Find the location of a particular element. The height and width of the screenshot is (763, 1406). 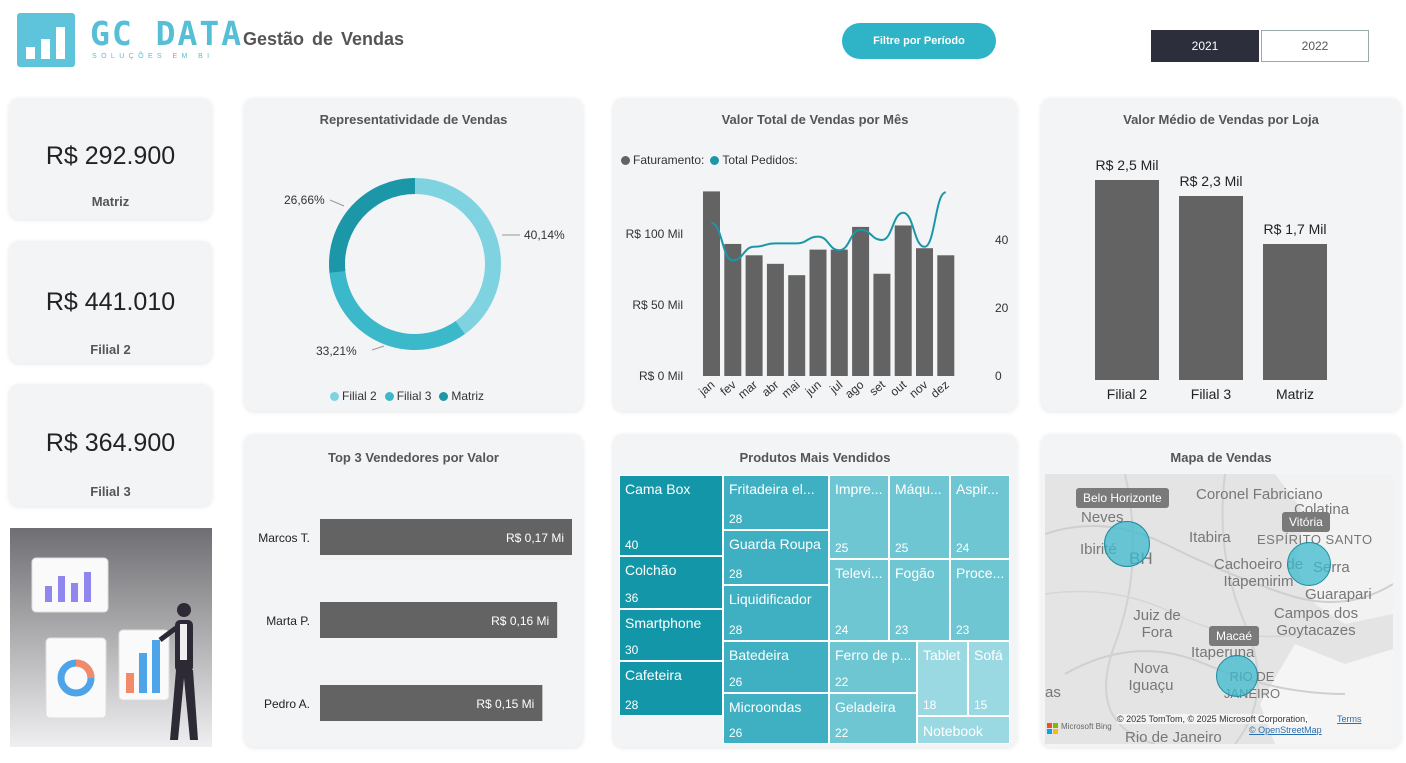

monthly-sales-title: Valor Total de Vendas por Mês is located at coordinates (815, 119).